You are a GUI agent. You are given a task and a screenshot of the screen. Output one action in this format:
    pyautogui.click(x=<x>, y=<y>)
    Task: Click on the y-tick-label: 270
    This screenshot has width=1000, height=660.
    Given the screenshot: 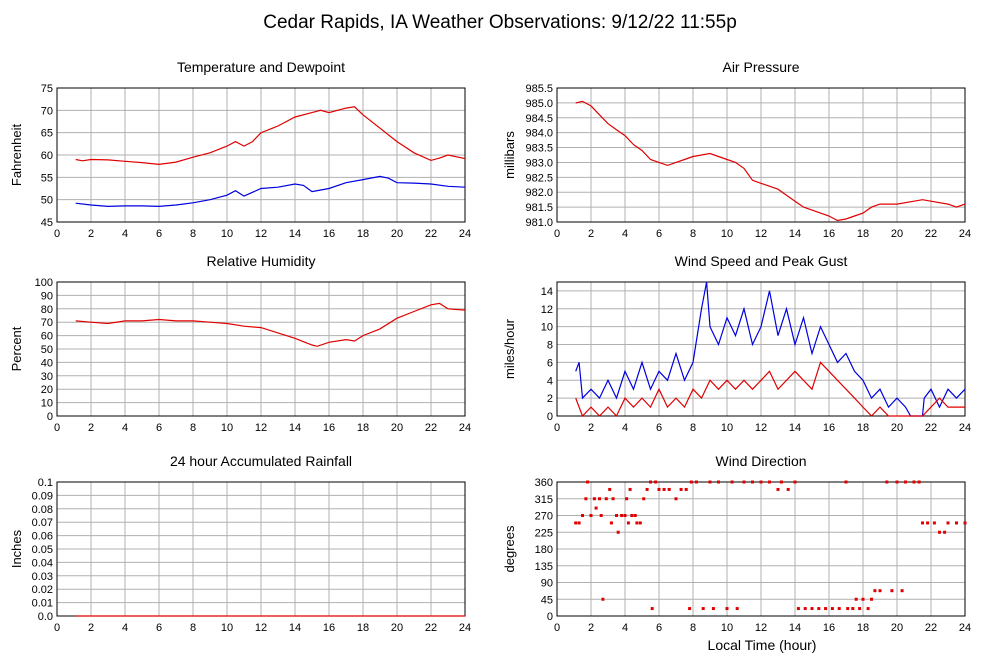 What is the action you would take?
    pyautogui.click(x=544, y=517)
    